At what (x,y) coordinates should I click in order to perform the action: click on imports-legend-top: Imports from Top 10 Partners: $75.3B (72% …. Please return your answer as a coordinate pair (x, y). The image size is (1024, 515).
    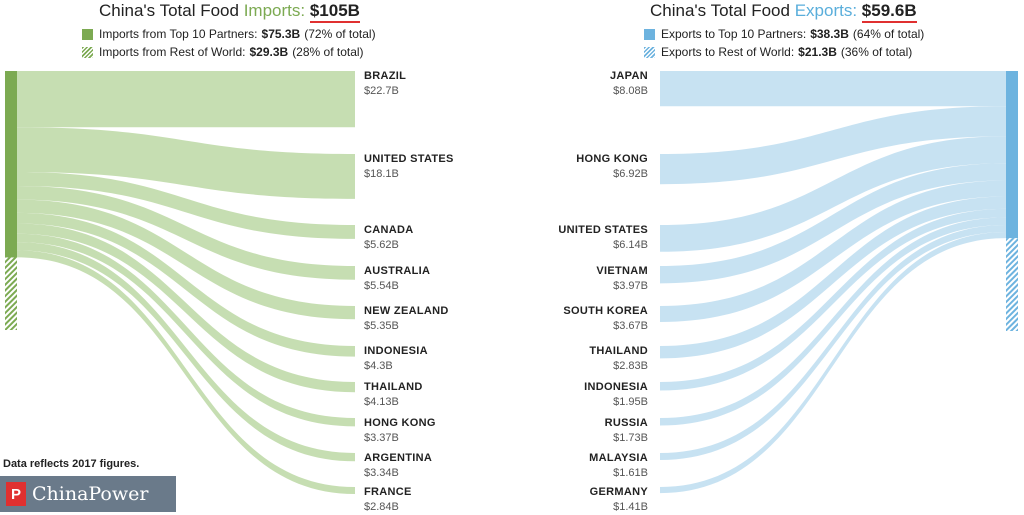
    Looking at the image, I should click on (229, 34).